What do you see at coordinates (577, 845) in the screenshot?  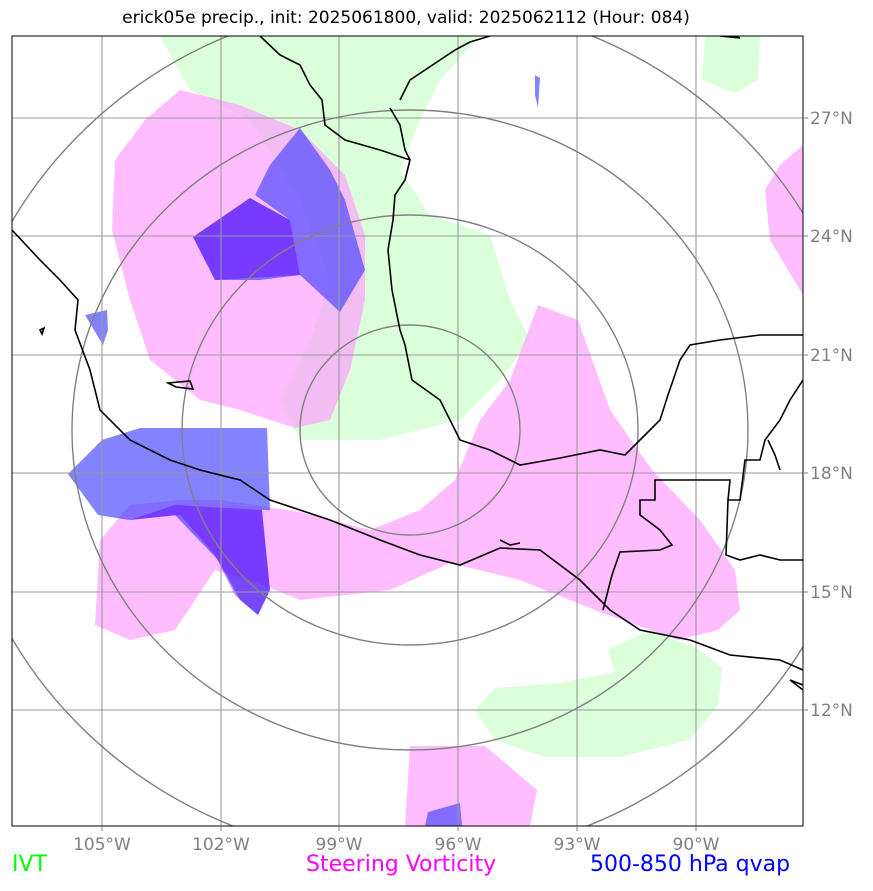 I see `lon-label-93w: 93°W` at bounding box center [577, 845].